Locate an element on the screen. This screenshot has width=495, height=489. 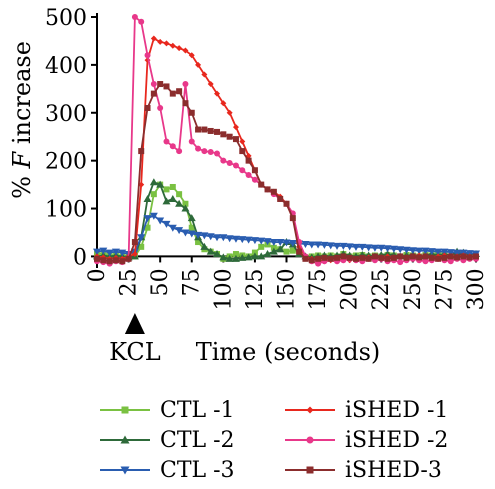
y-tick-label: 300 is located at coordinates (66, 114).